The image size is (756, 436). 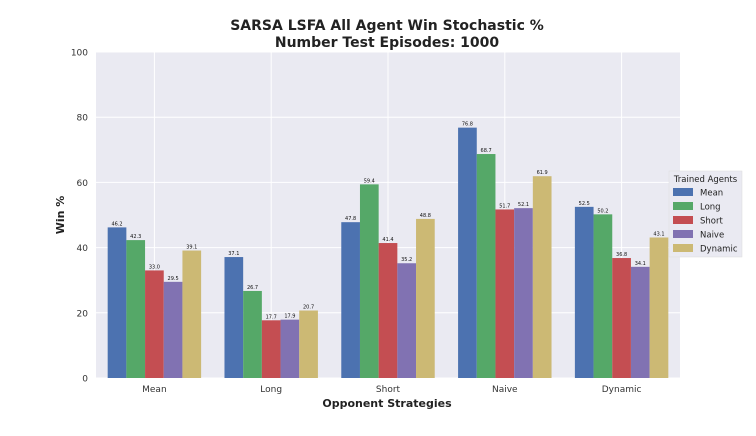 What do you see at coordinates (191, 248) in the screenshot?
I see `data-label: 39.1` at bounding box center [191, 248].